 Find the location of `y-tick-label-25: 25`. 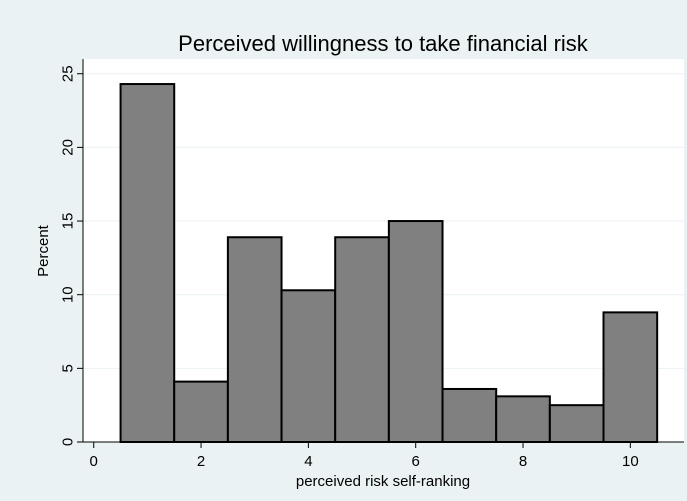

y-tick-label-25: 25 is located at coordinates (68, 73).